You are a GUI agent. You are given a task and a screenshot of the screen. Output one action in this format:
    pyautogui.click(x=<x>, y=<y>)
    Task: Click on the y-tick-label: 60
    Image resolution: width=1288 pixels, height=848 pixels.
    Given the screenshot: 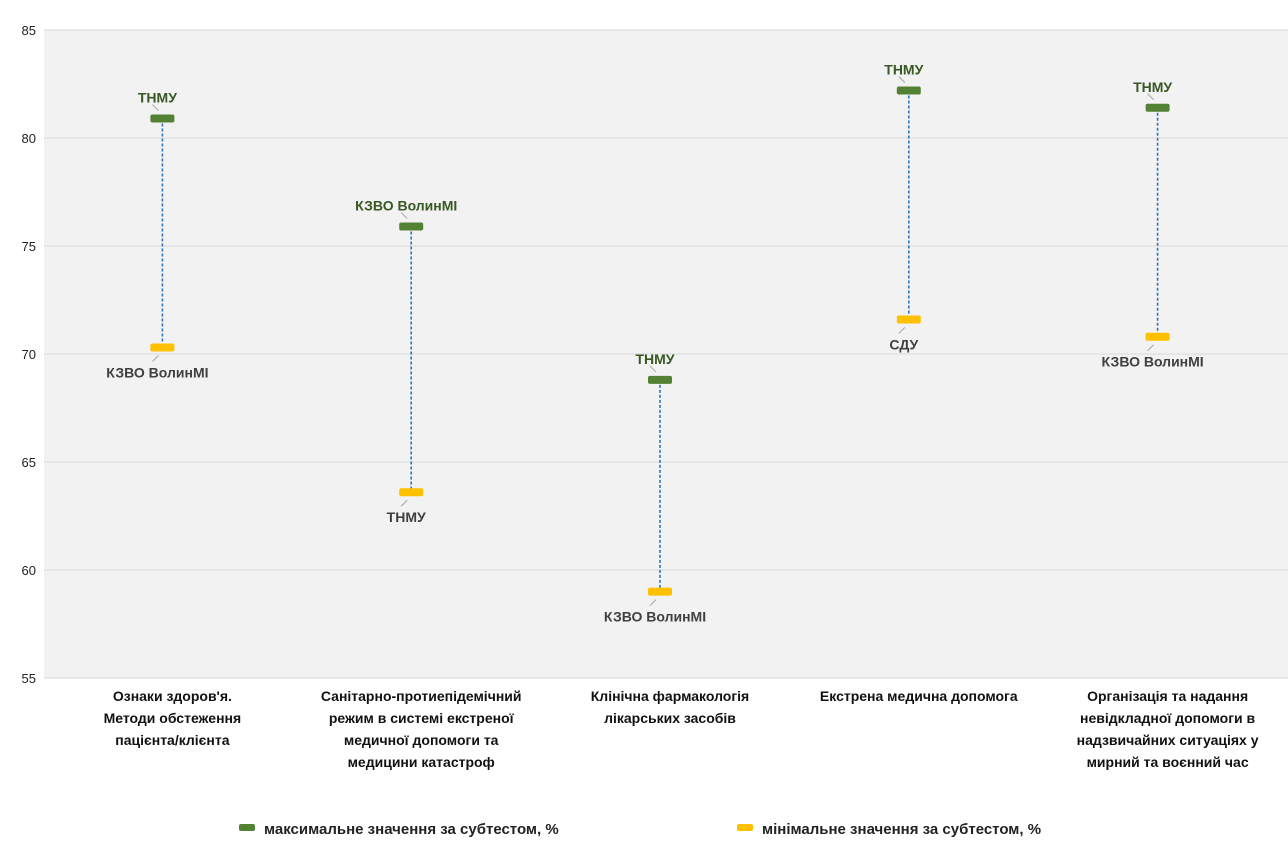 What is the action you would take?
    pyautogui.click(x=29, y=570)
    